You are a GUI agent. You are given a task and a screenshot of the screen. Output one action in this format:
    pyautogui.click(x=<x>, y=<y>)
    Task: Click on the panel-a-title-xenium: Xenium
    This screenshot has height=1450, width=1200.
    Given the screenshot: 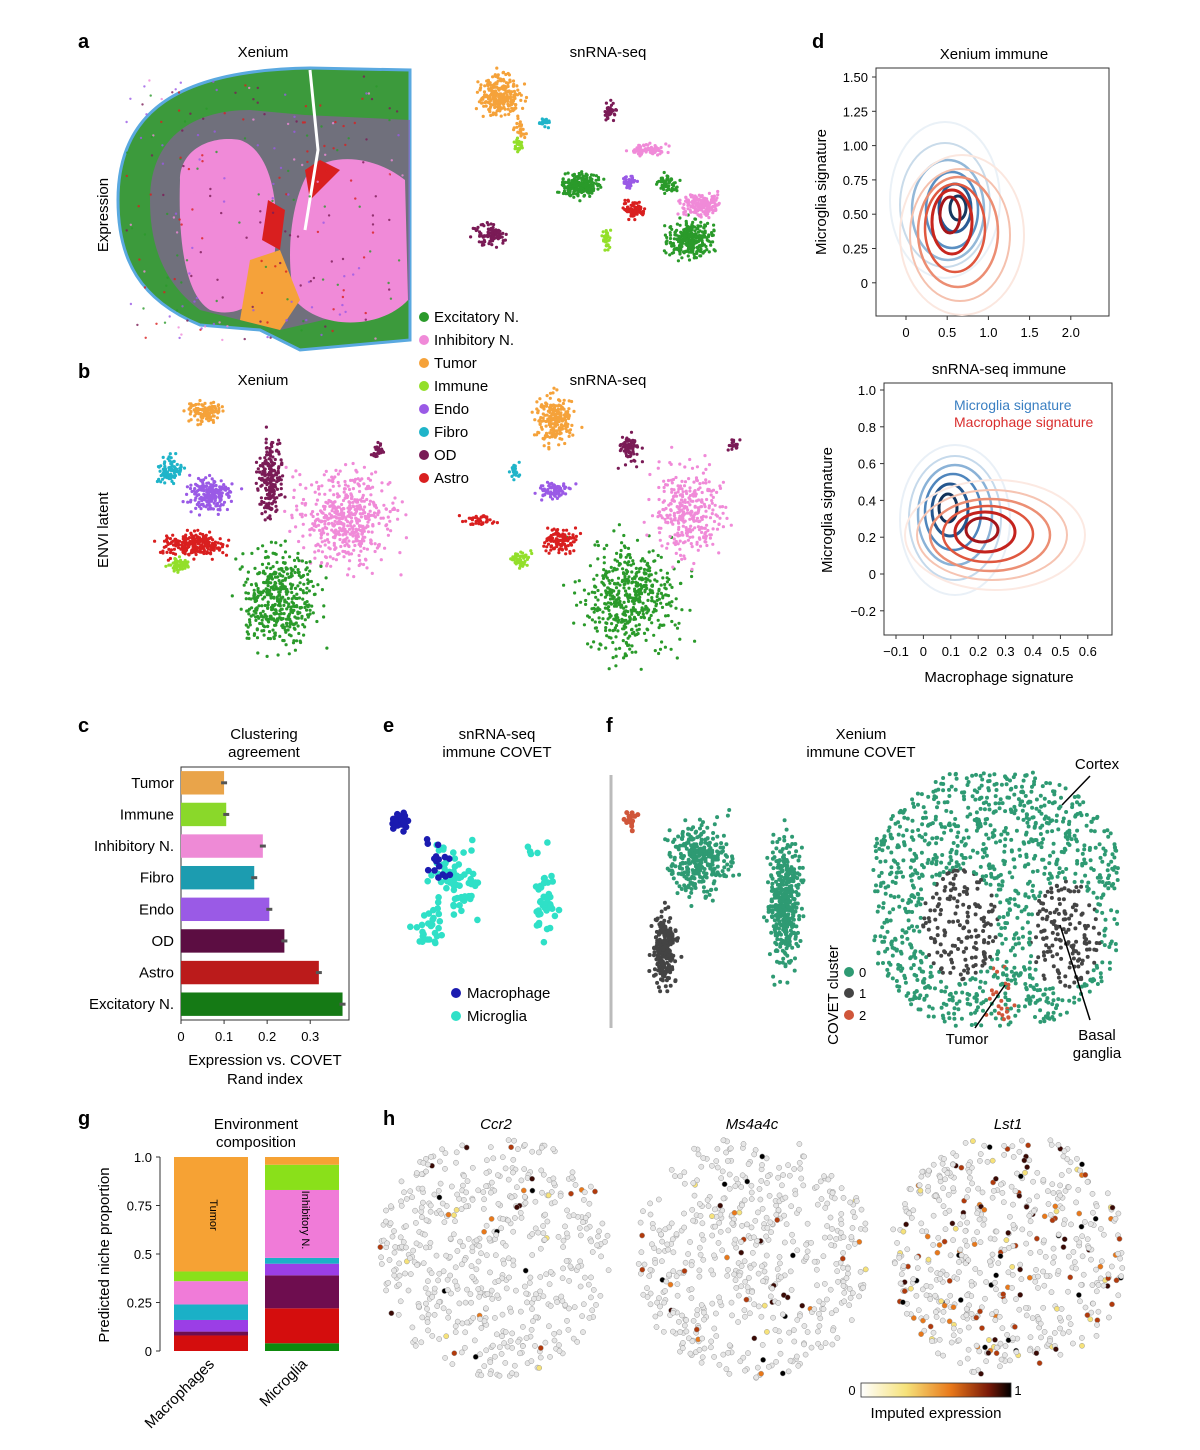 What is the action you would take?
    pyautogui.click(x=263, y=52)
    